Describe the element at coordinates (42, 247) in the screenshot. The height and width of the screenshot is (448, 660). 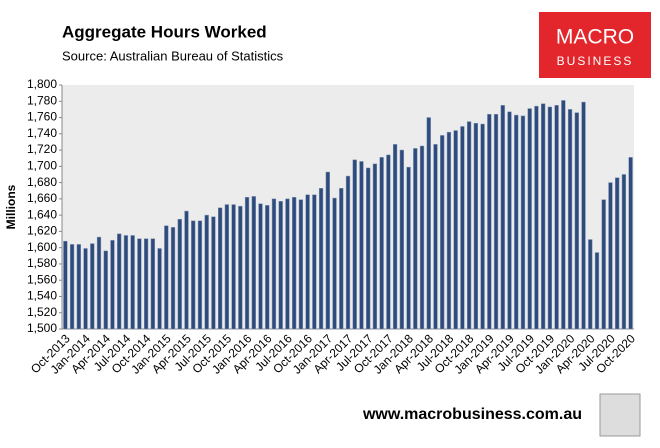
I see `y-tick-label: 1,600` at that location.